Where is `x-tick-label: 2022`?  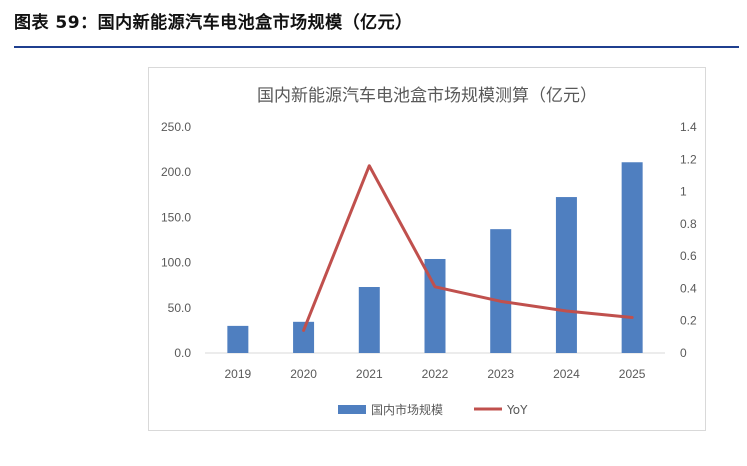 x-tick-label: 2022 is located at coordinates (435, 374).